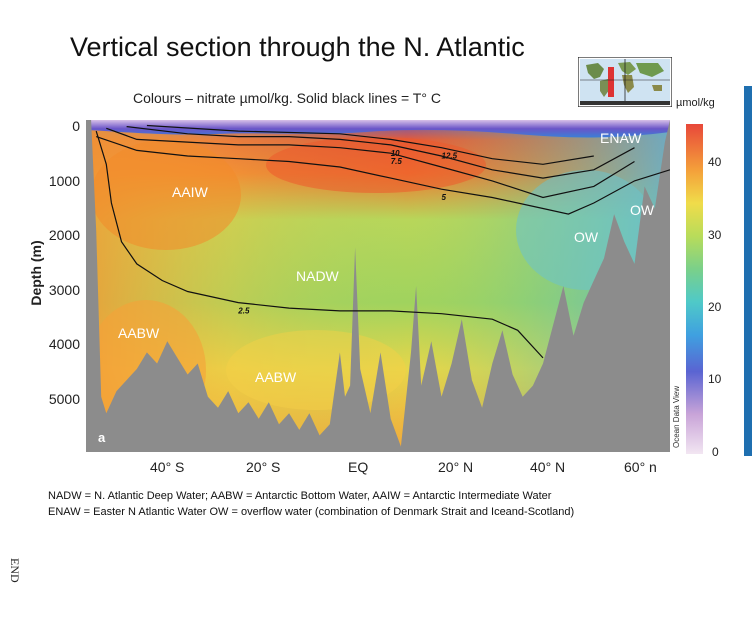 This screenshot has width=752, height=618. Describe the element at coordinates (64, 290) in the screenshot. I see `y-tick-label: 3000` at that location.